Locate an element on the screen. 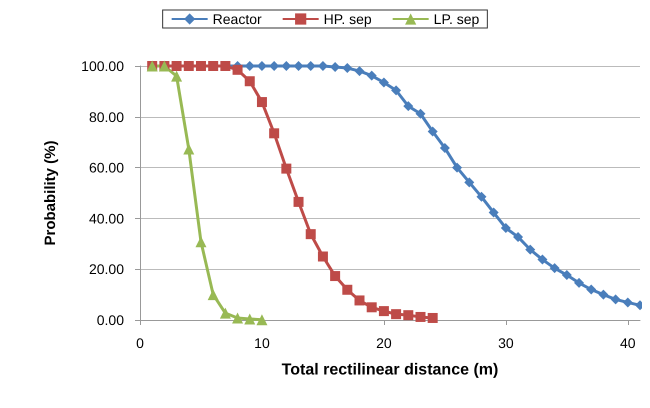  legend-label: Reactor is located at coordinates (237, 19).